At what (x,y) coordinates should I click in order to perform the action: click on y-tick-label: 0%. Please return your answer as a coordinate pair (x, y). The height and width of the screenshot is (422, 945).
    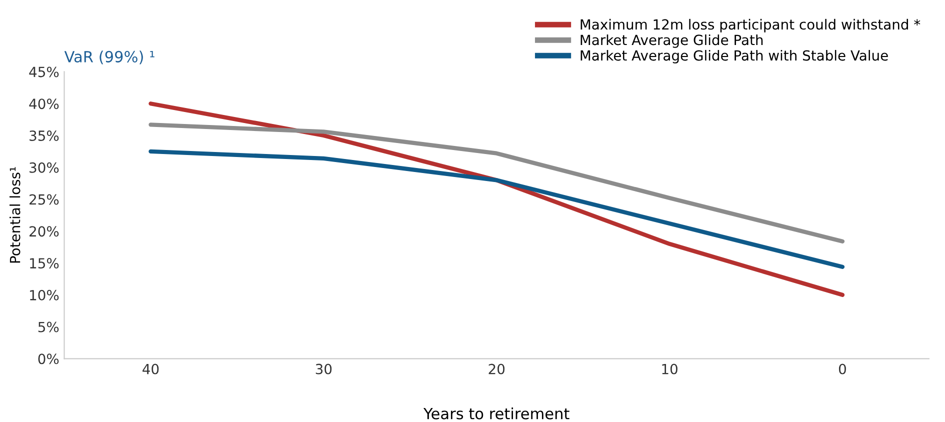
    Looking at the image, I should click on (48, 359).